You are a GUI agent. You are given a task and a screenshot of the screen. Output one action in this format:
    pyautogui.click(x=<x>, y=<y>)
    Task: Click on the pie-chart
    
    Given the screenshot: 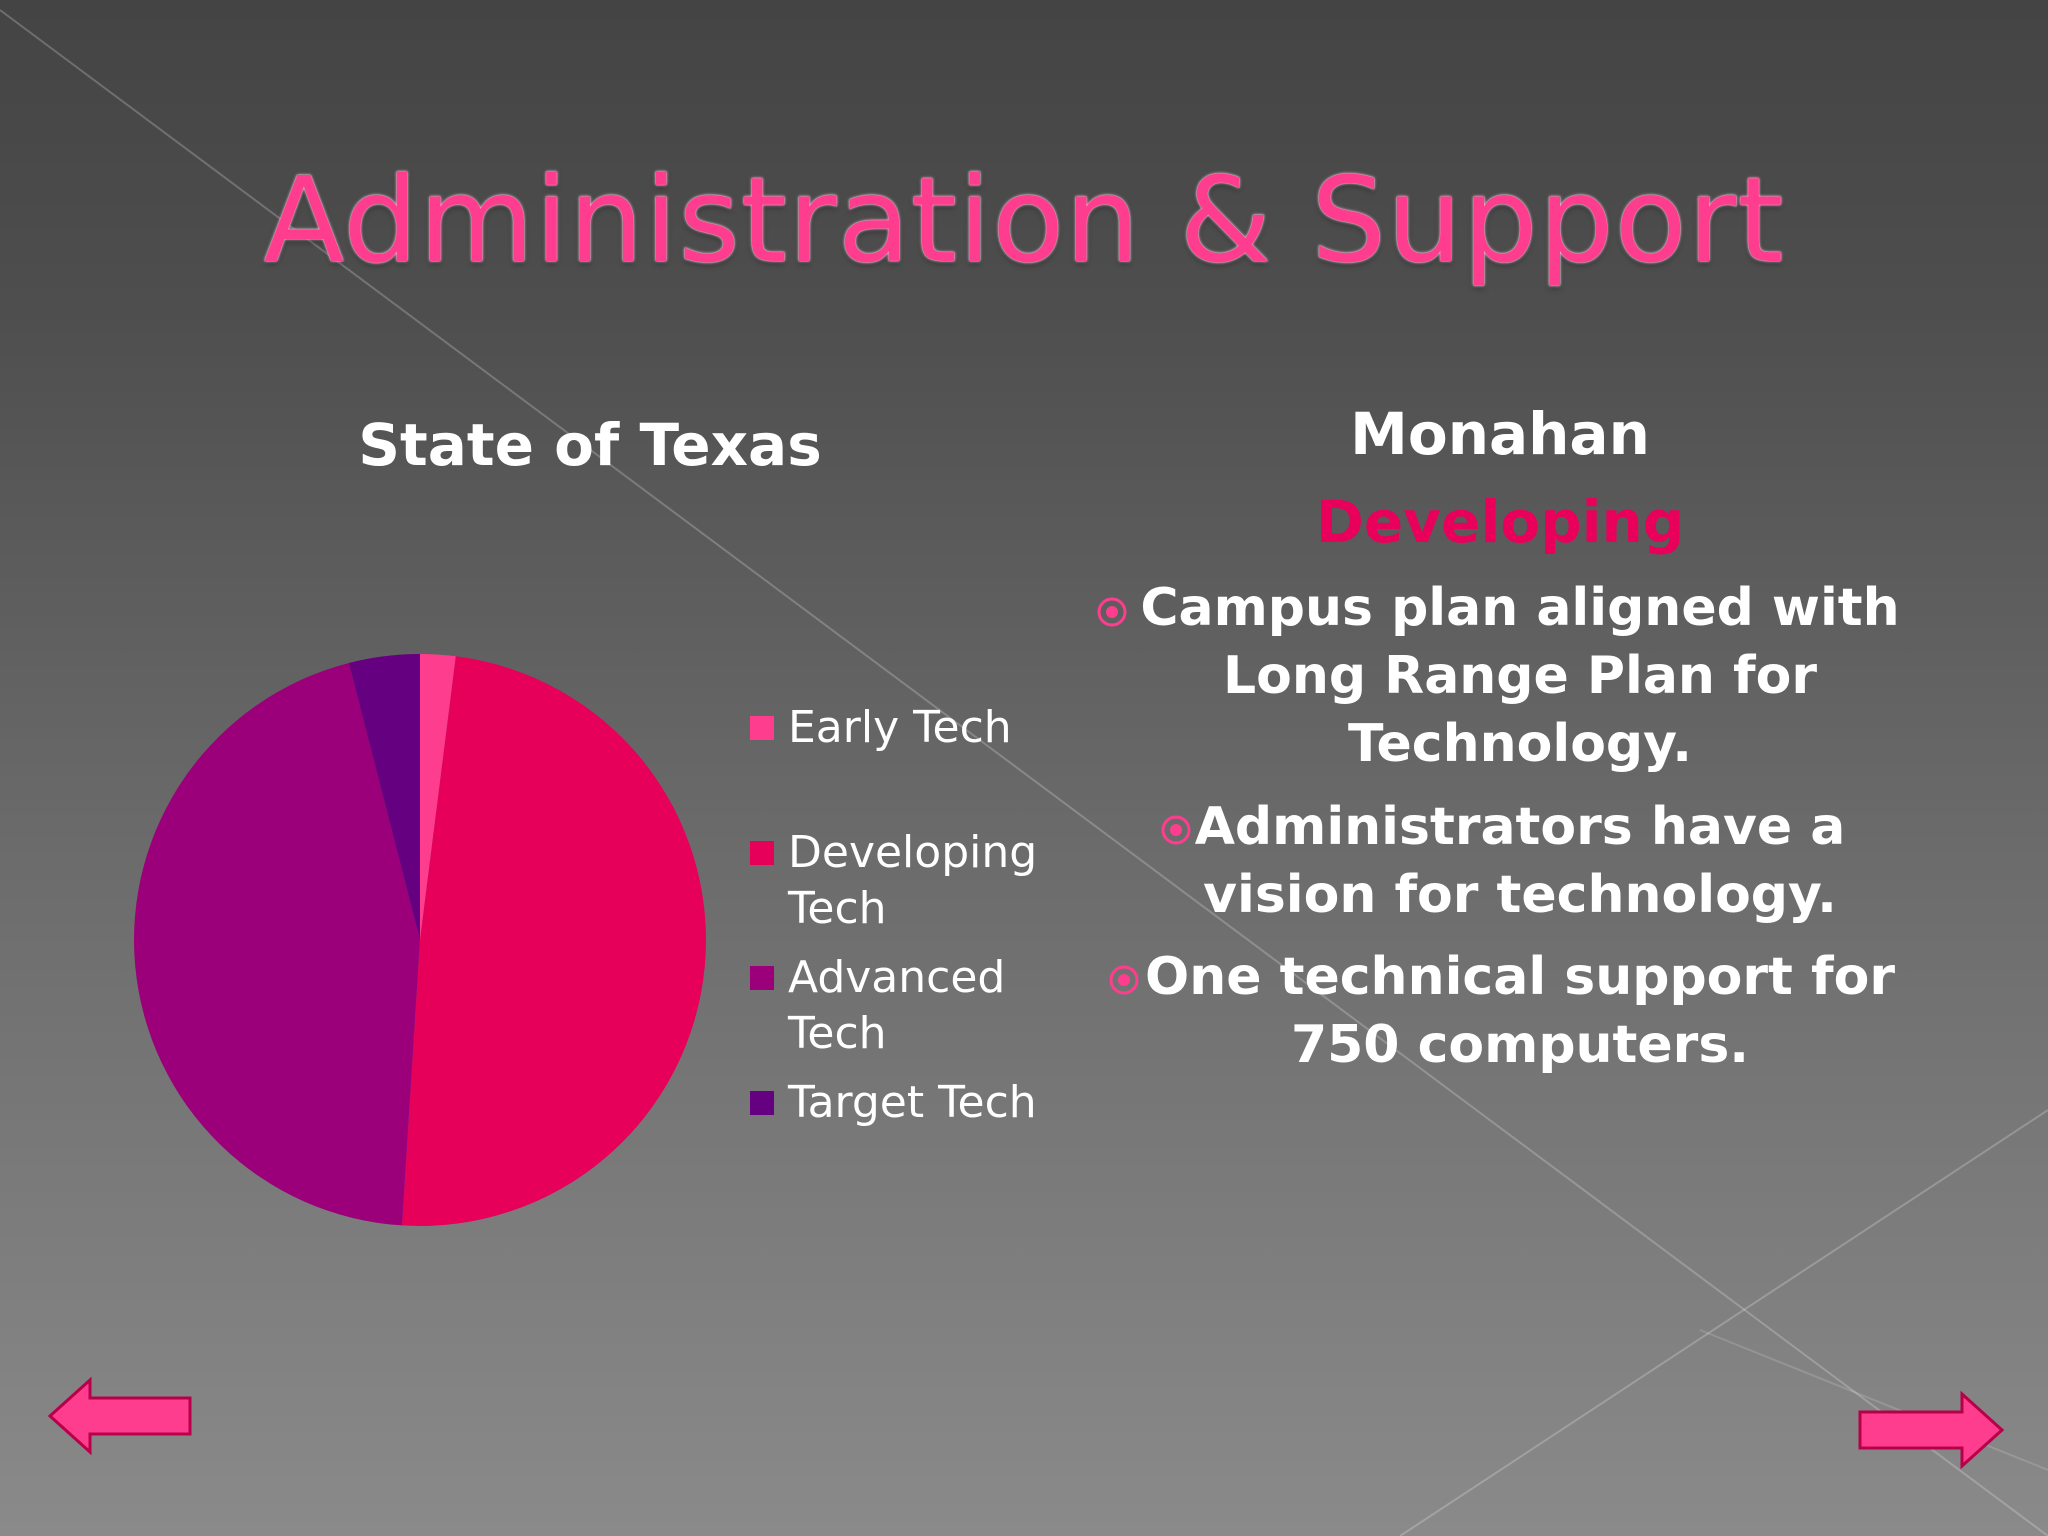 What is the action you would take?
    pyautogui.click(x=420, y=940)
    